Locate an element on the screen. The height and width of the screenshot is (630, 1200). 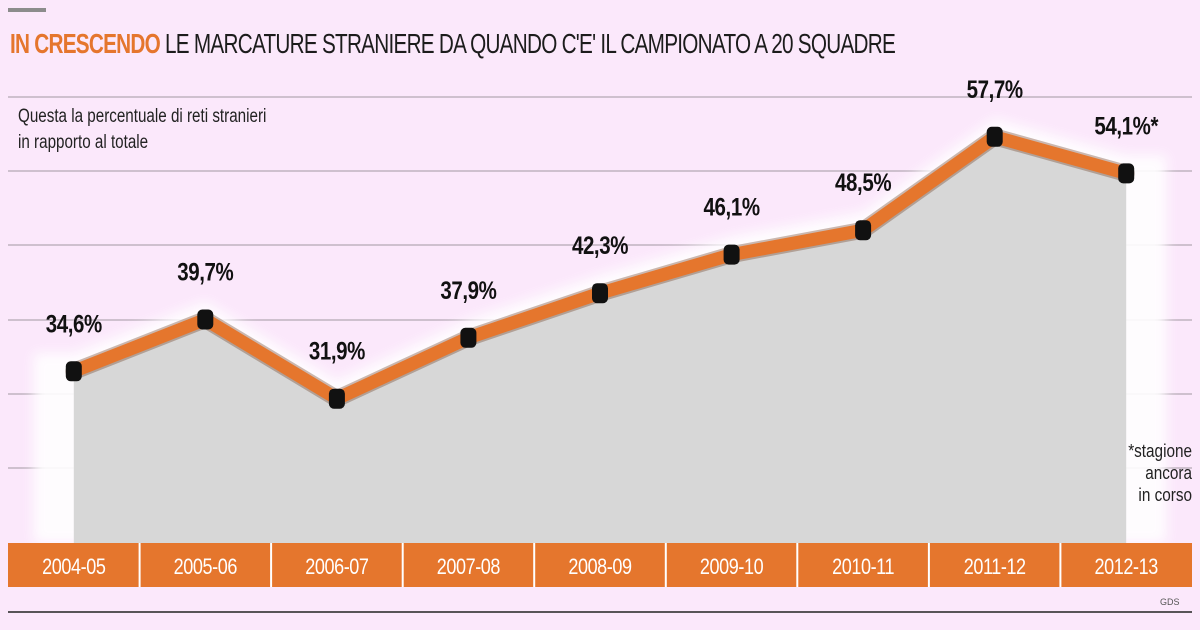
x-tick-label-2008-09: 2008-09 is located at coordinates (600, 567).